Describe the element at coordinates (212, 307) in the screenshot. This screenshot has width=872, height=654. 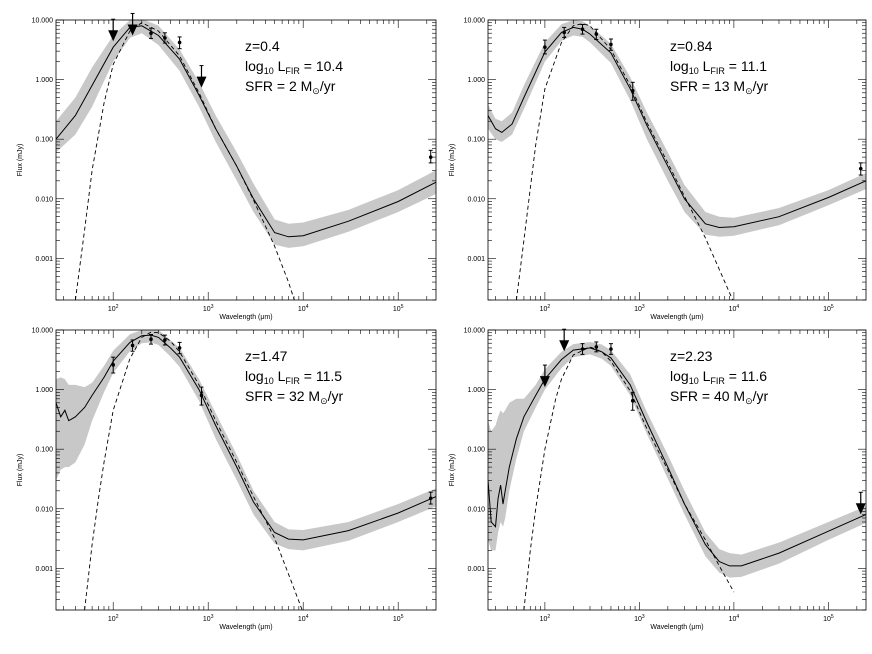
I see `x-tick-exponent: 3` at that location.